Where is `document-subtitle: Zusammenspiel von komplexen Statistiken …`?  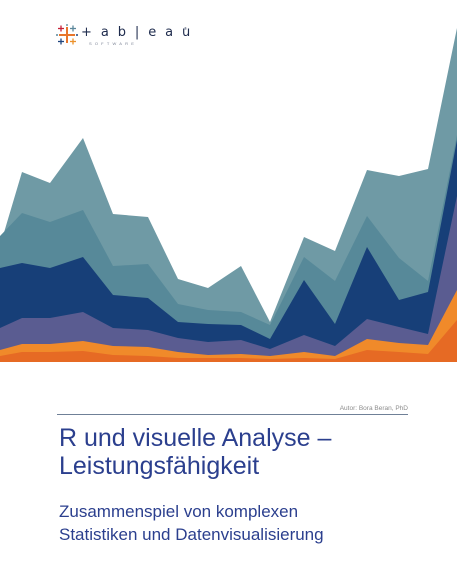
document-subtitle: Zusammenspiel von komplexen Statistiken … is located at coordinates (249, 523).